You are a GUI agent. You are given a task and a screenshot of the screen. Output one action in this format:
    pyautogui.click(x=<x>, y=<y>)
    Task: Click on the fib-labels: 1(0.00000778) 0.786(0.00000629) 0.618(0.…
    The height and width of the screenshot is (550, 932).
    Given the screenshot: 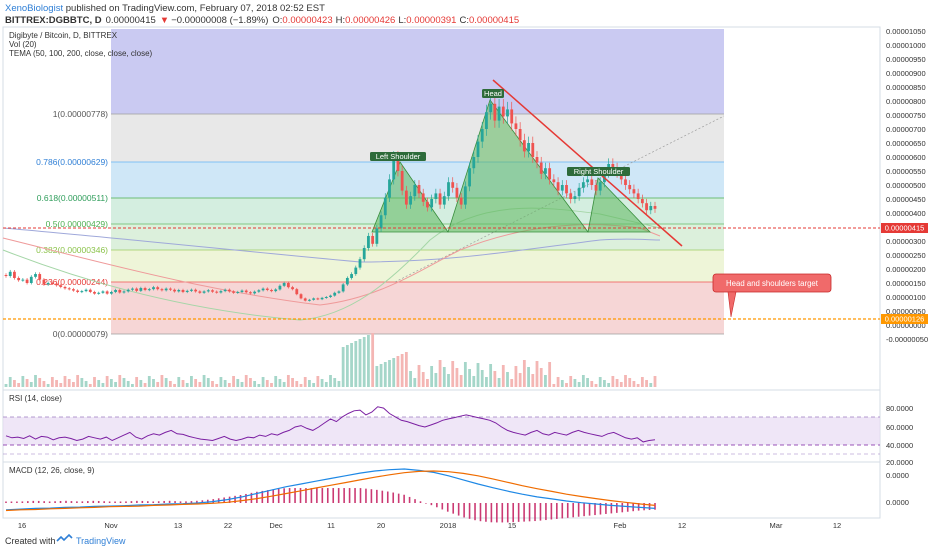 What is the action you would take?
    pyautogui.click(x=72, y=224)
    